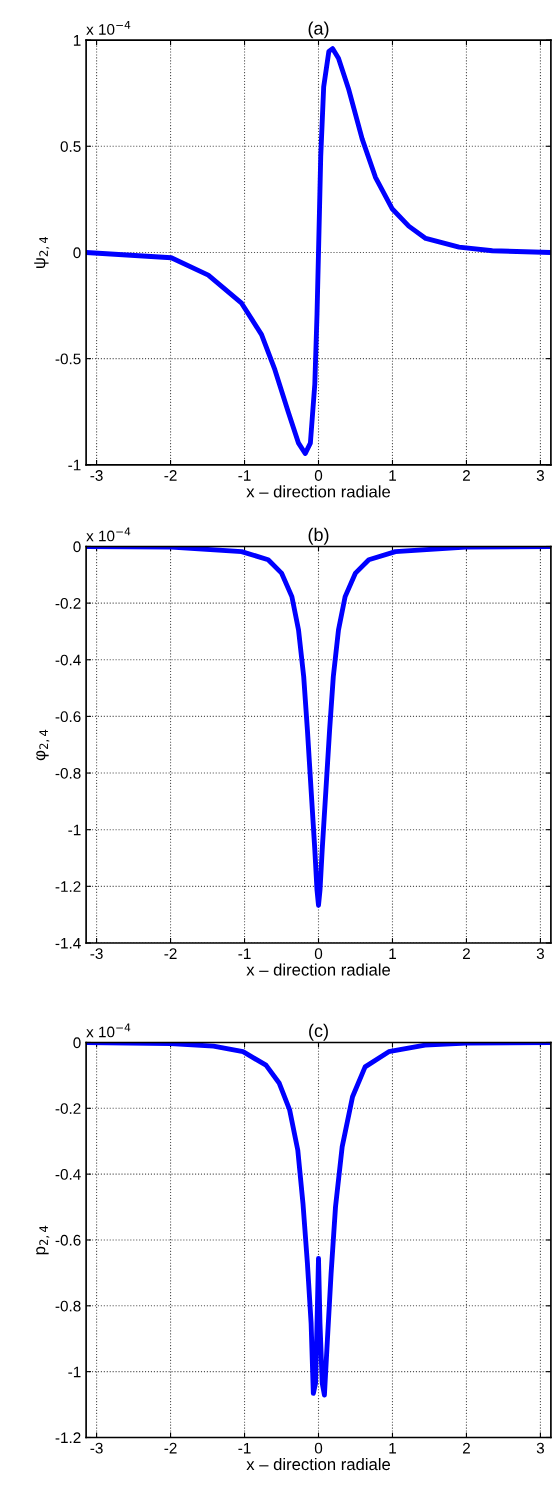 The height and width of the screenshot is (1485, 552). What do you see at coordinates (70, 146) in the screenshot?
I see `y-tick-label: 0.5` at bounding box center [70, 146].